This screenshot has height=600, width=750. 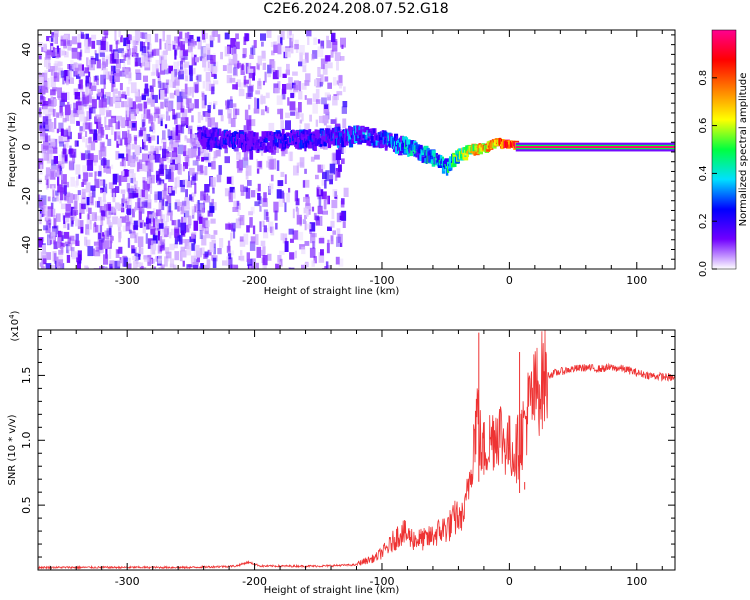 What do you see at coordinates (636, 581) in the screenshot?
I see `x-tick-label: 100` at bounding box center [636, 581].